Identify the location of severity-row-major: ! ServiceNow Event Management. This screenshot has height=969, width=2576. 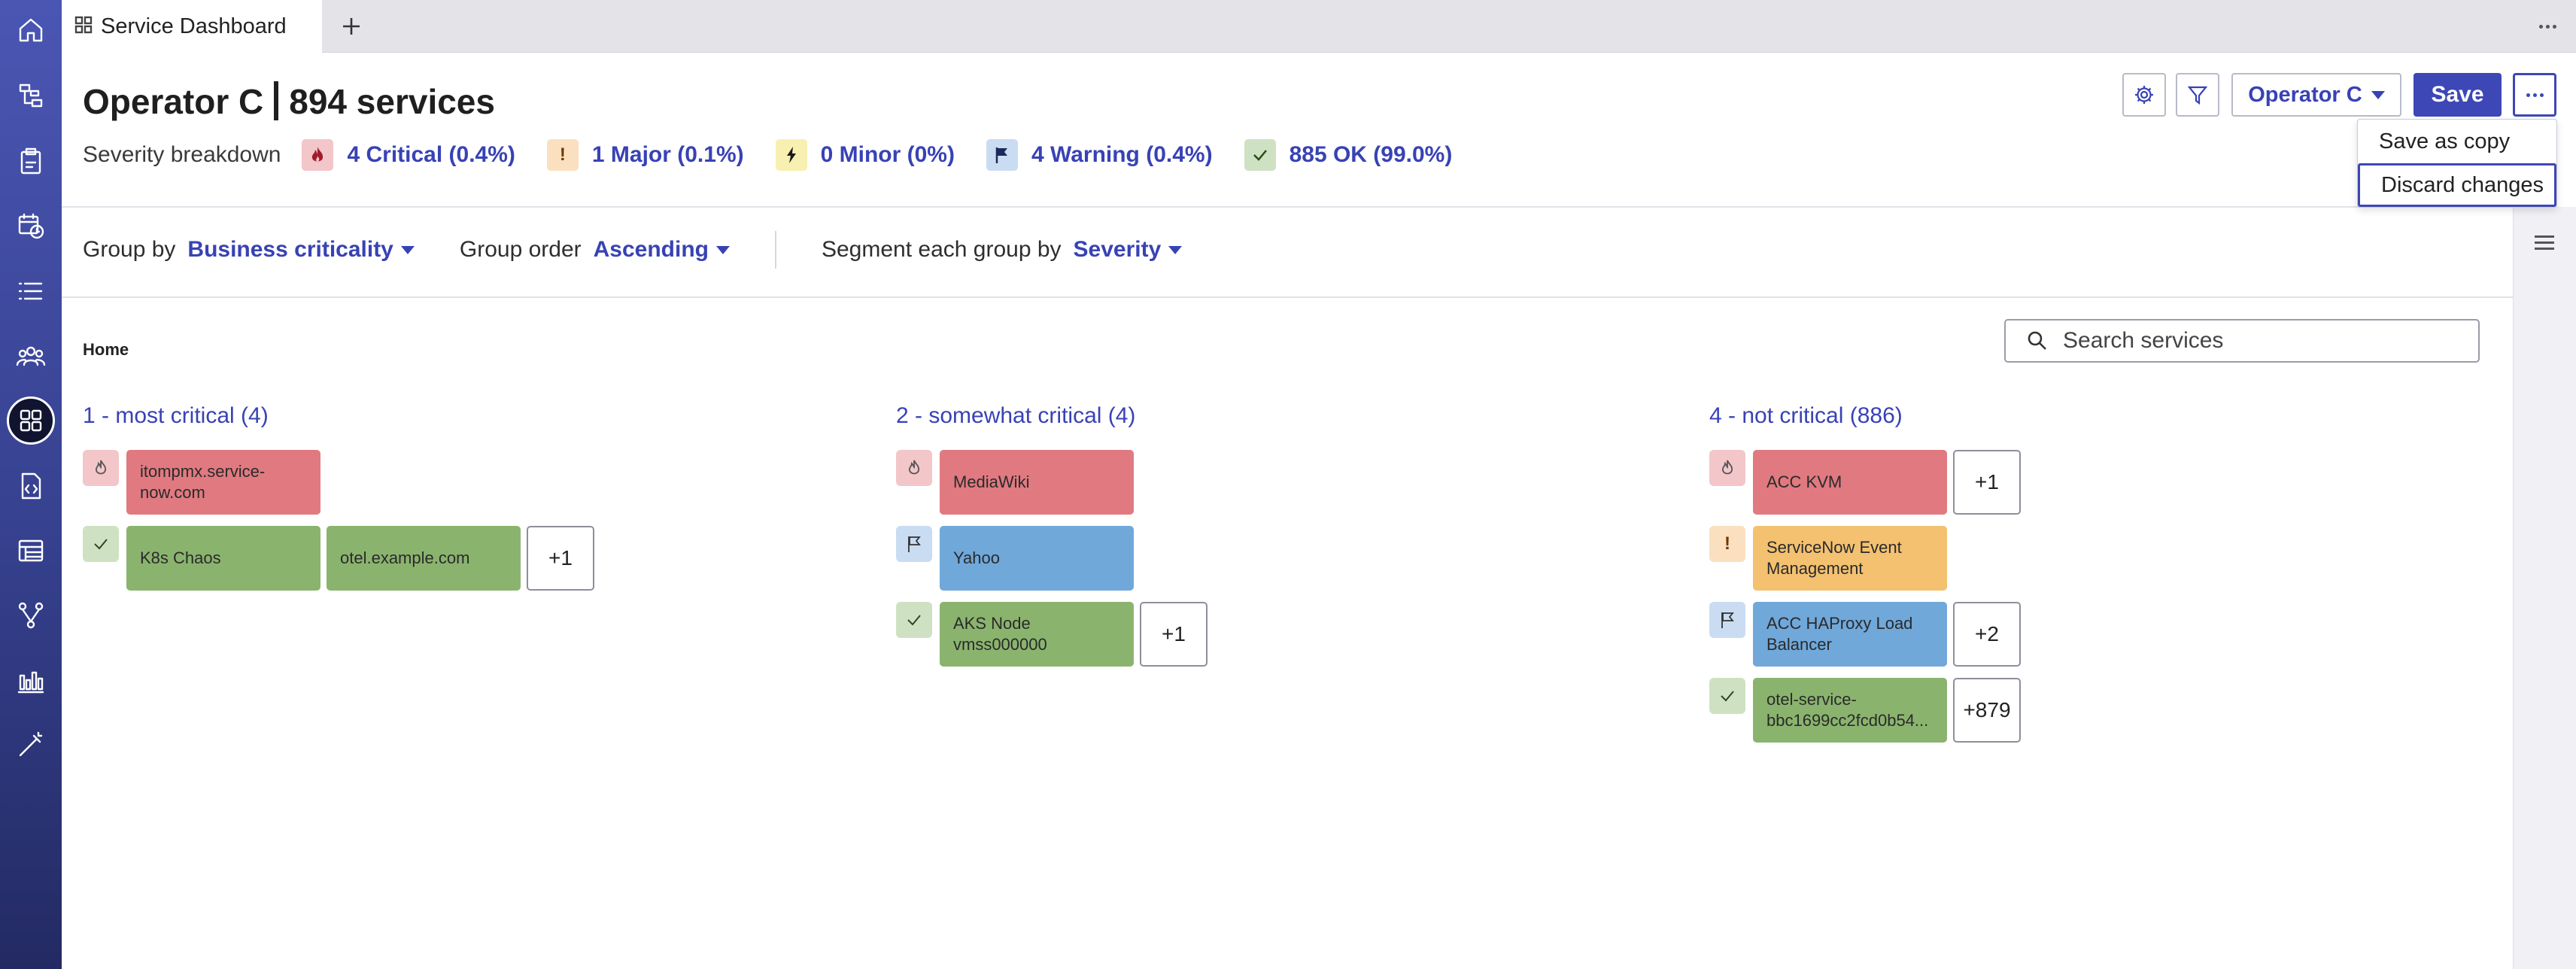
(1865, 558).